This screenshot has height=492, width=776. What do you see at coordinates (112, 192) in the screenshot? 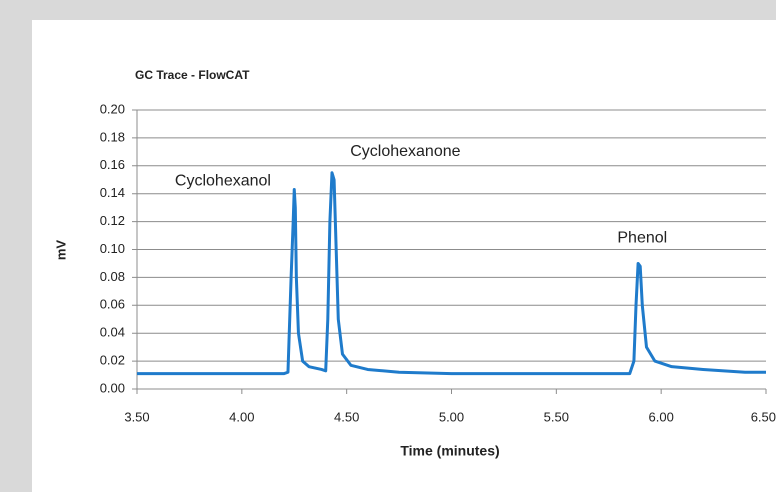
I see `y-tick-label: 0.14` at bounding box center [112, 192].